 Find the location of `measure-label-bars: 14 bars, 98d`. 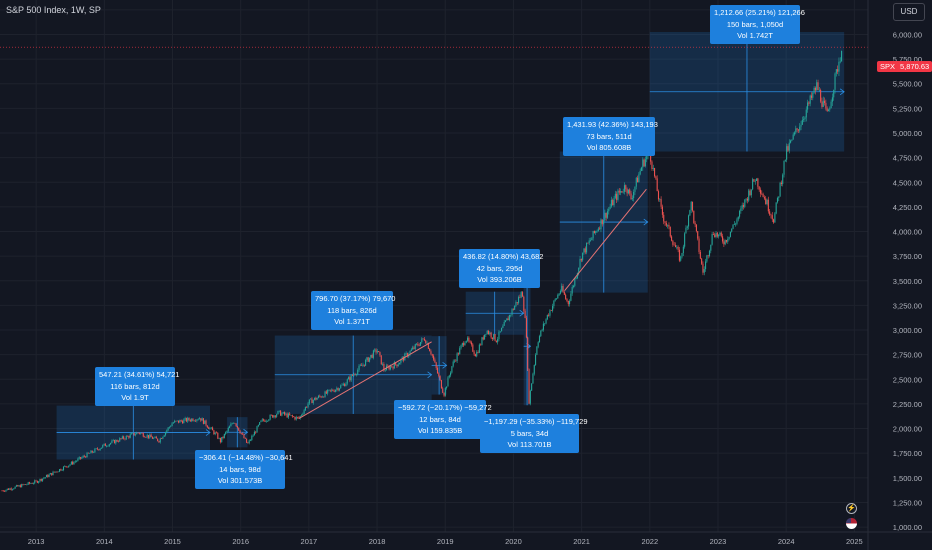

measure-label-bars: 14 bars, 98d is located at coordinates (240, 469).